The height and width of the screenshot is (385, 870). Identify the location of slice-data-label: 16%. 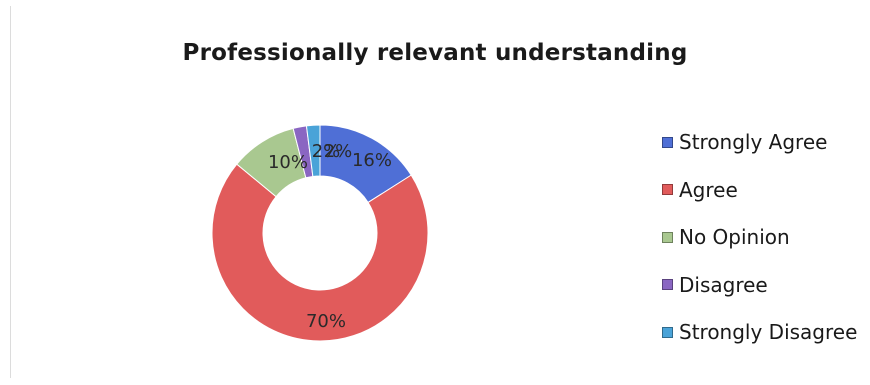
(372, 160).